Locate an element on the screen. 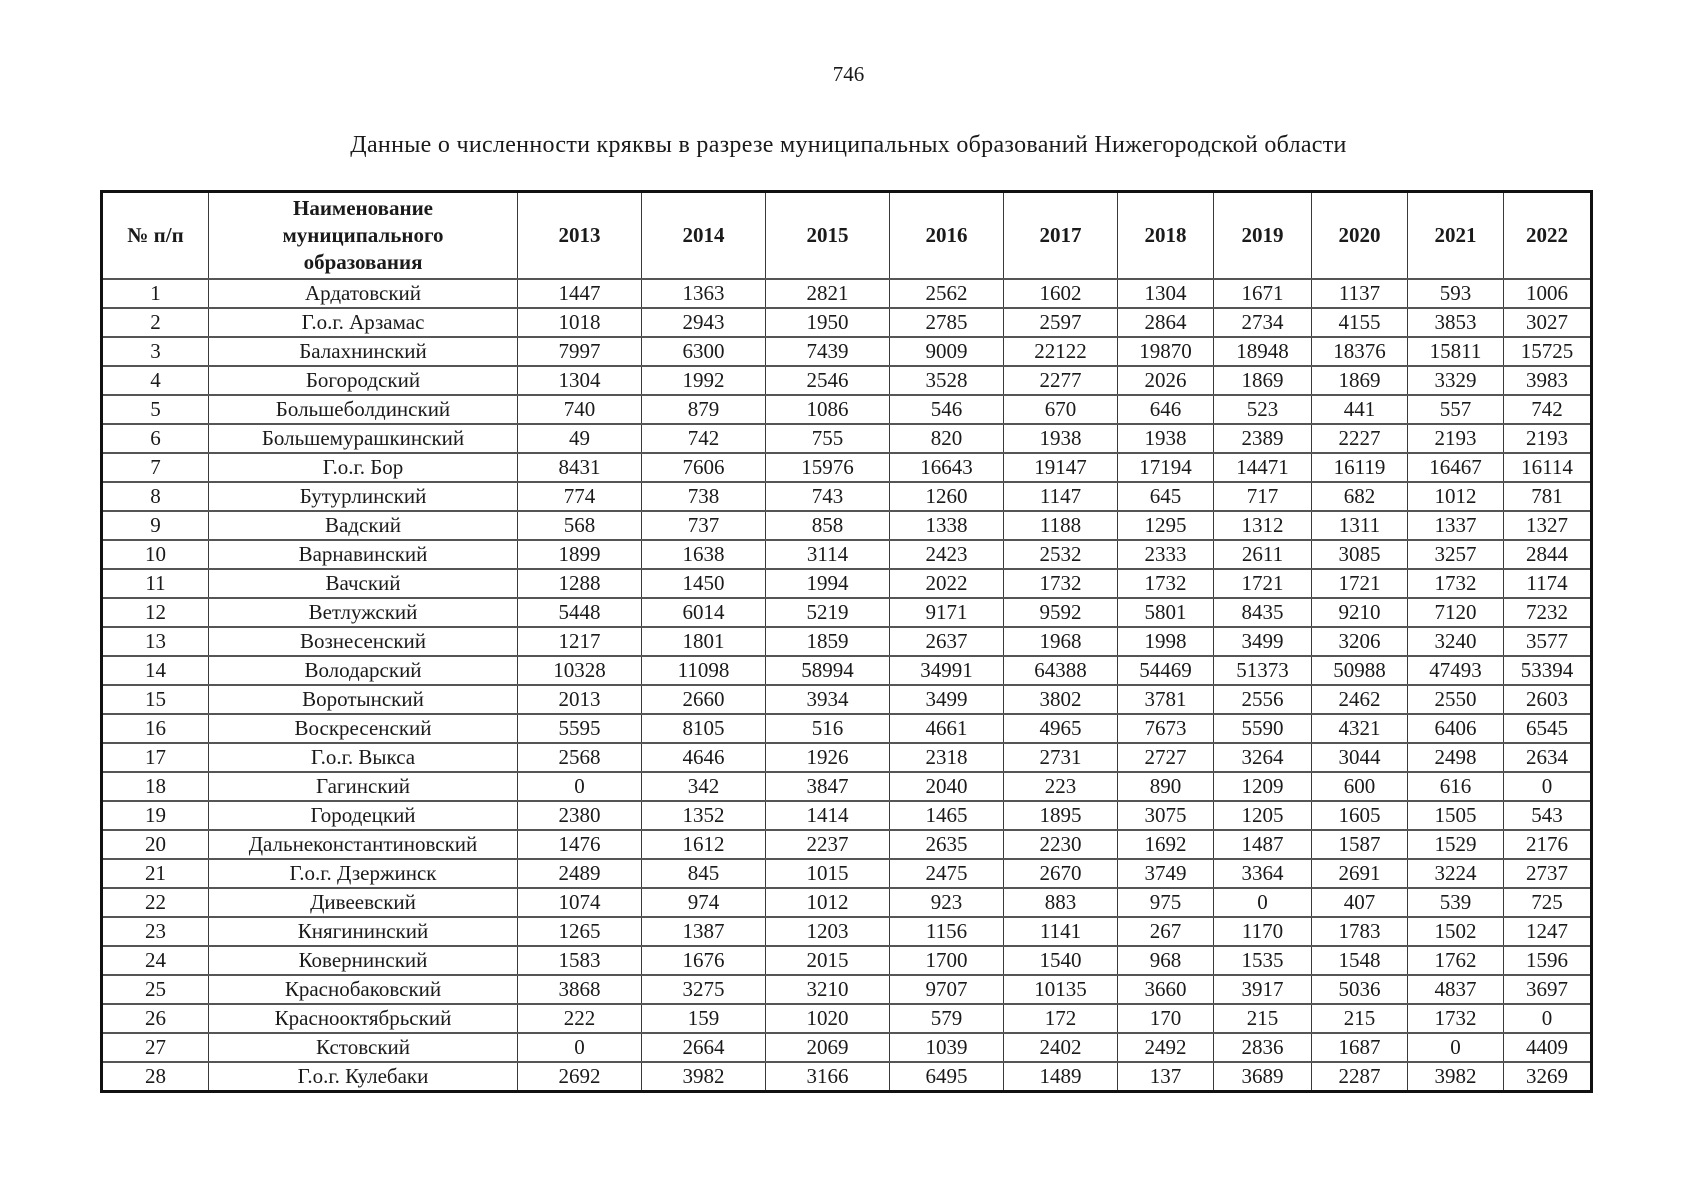 The width and height of the screenshot is (1697, 1200). cell-count-2021: 1505 is located at coordinates (1455, 815).